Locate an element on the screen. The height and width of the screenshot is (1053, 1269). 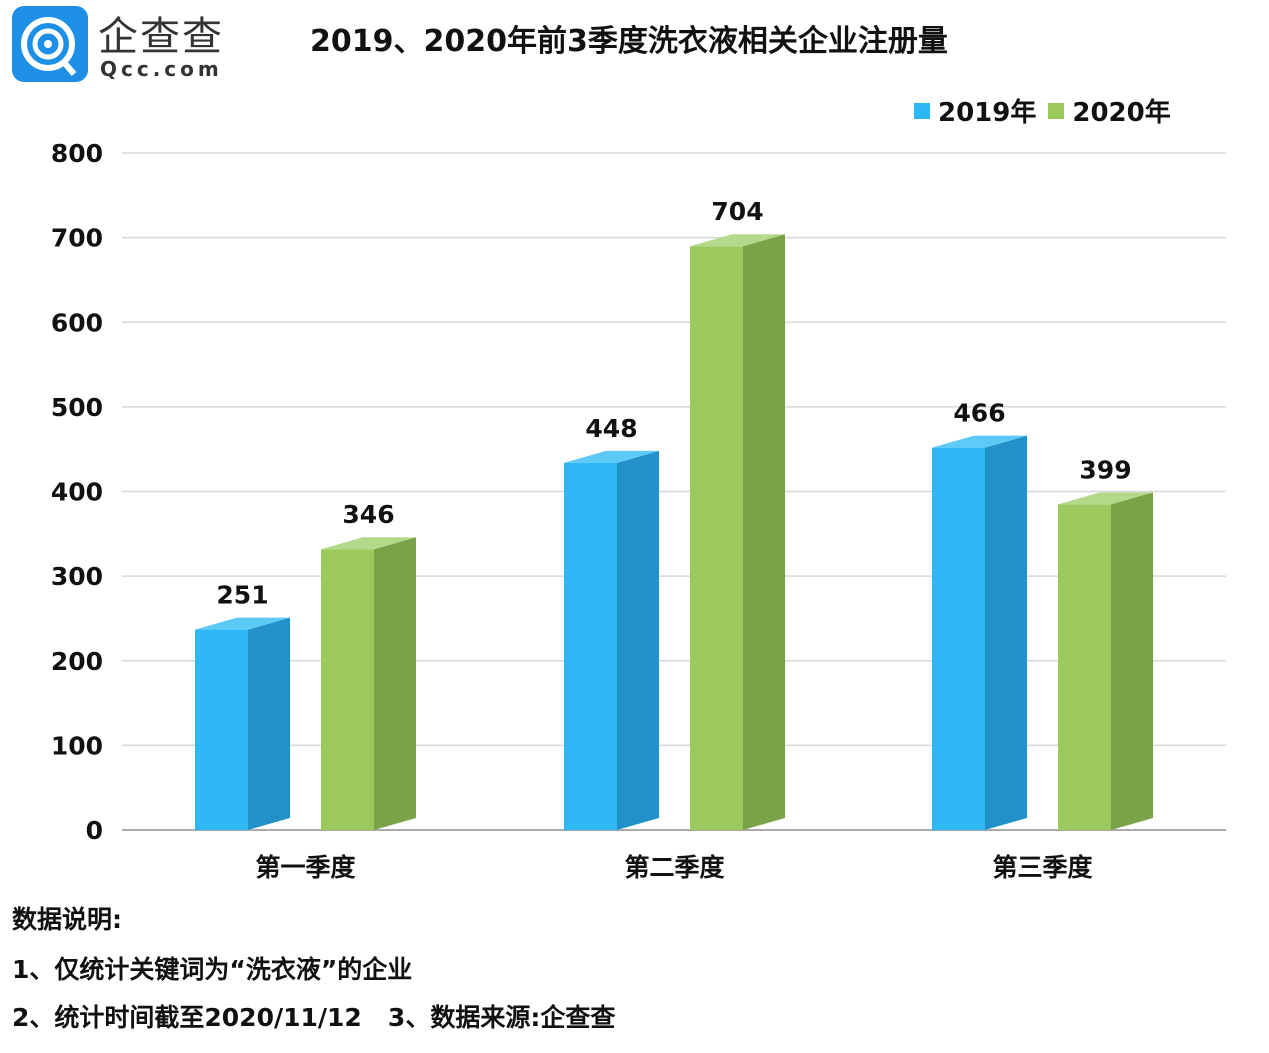
x-category-label: 第三季度 is located at coordinates (1042, 867).